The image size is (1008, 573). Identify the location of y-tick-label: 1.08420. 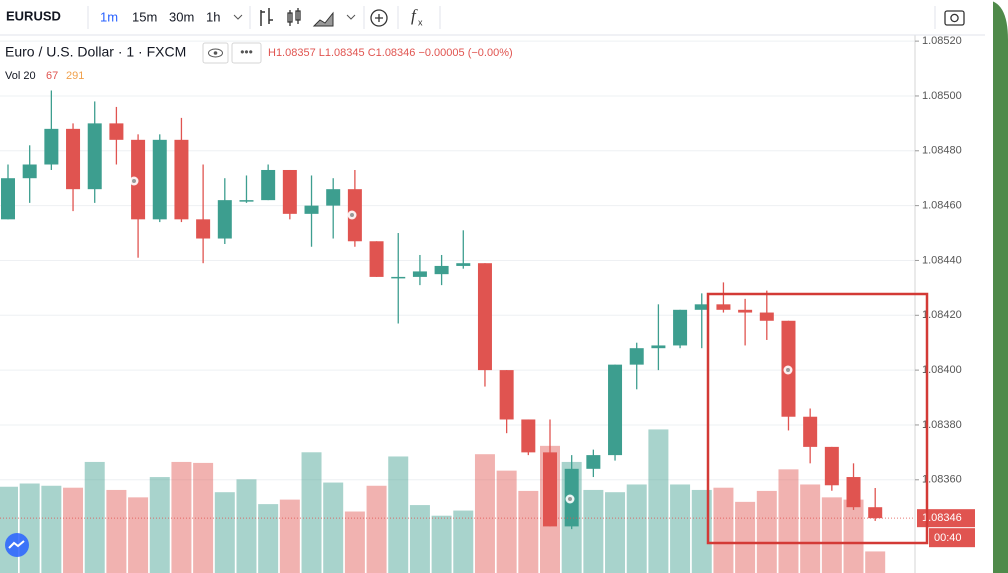
(942, 315).